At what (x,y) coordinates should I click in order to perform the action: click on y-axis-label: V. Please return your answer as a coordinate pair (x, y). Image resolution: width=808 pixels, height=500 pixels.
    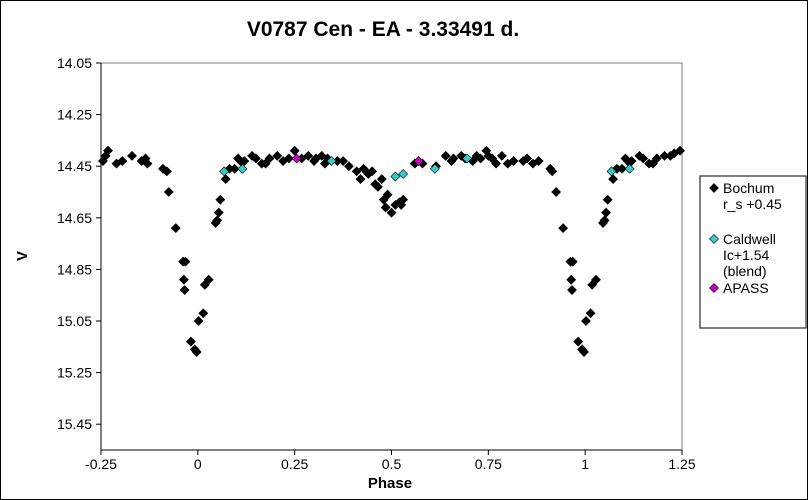
    Looking at the image, I should click on (22, 256).